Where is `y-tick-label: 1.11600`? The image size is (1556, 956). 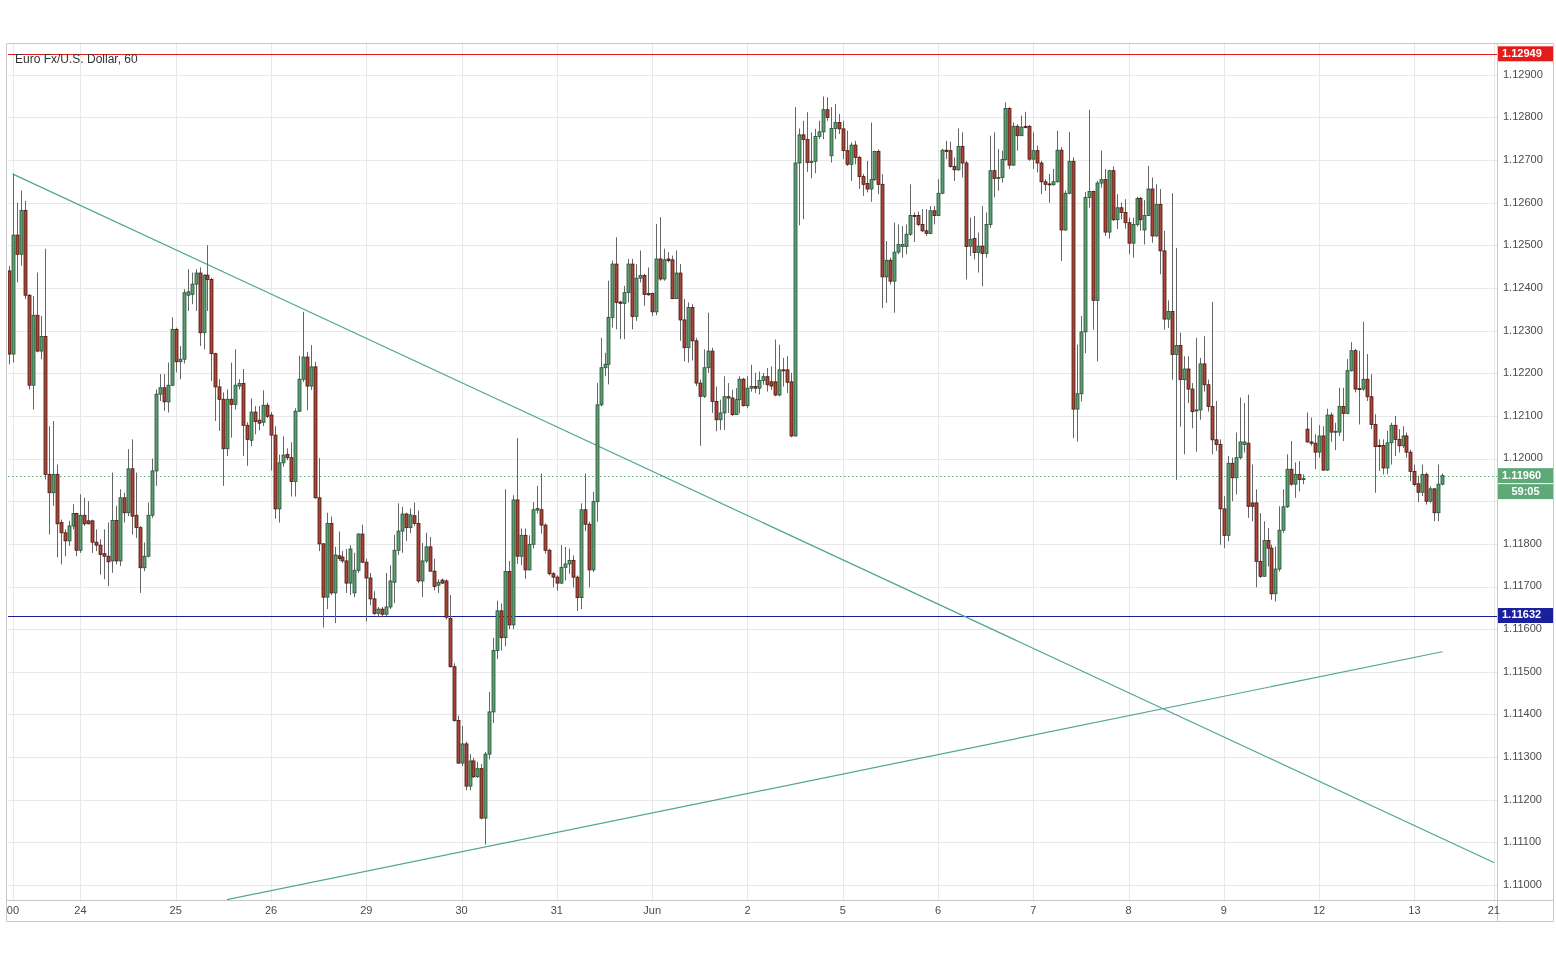 y-tick-label: 1.11600 is located at coordinates (1522, 628).